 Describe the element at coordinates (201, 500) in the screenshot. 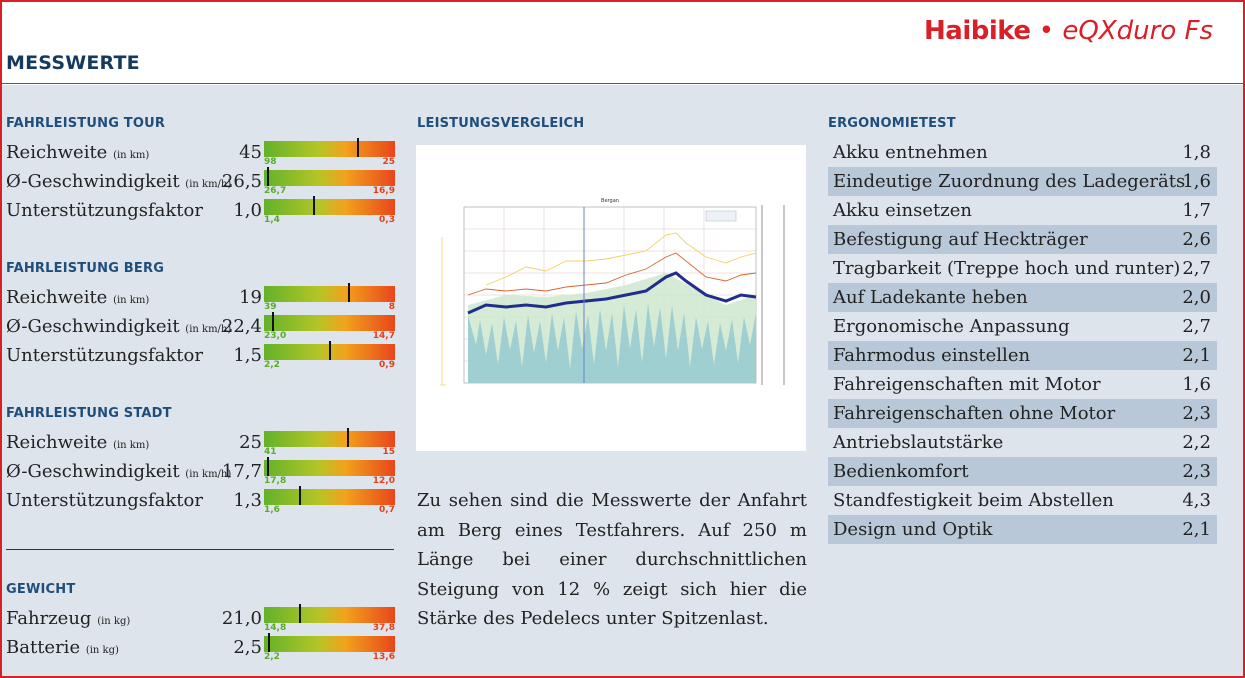

I see `measurement-row: Unterstützungsfaktor 1,3 0,7 1,6` at that location.